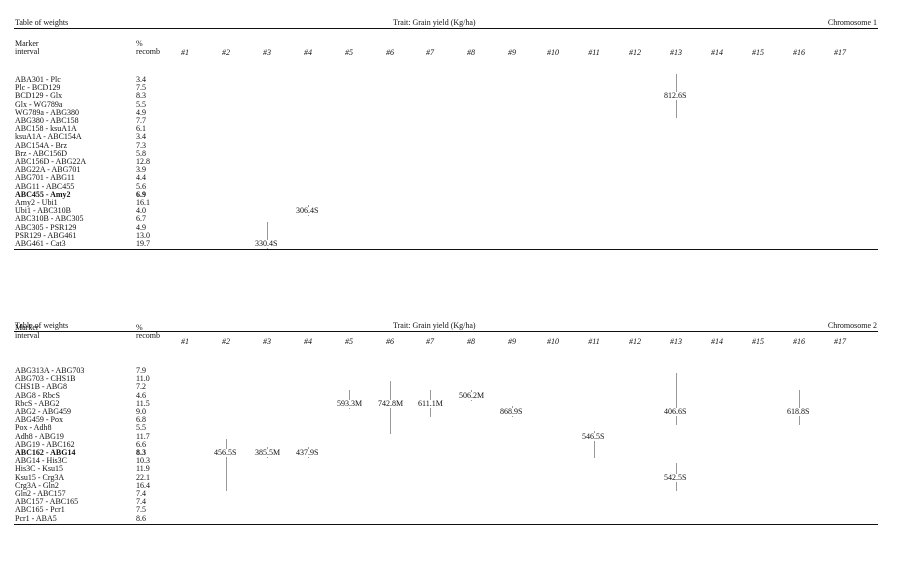  I want to click on header-line: %, so click(139, 327).